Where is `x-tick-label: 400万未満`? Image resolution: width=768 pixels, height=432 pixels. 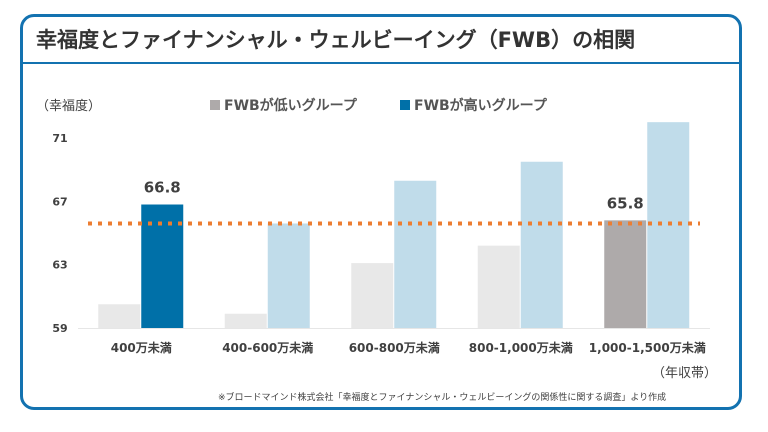 x-tick-label: 400万未満 is located at coordinates (141, 347).